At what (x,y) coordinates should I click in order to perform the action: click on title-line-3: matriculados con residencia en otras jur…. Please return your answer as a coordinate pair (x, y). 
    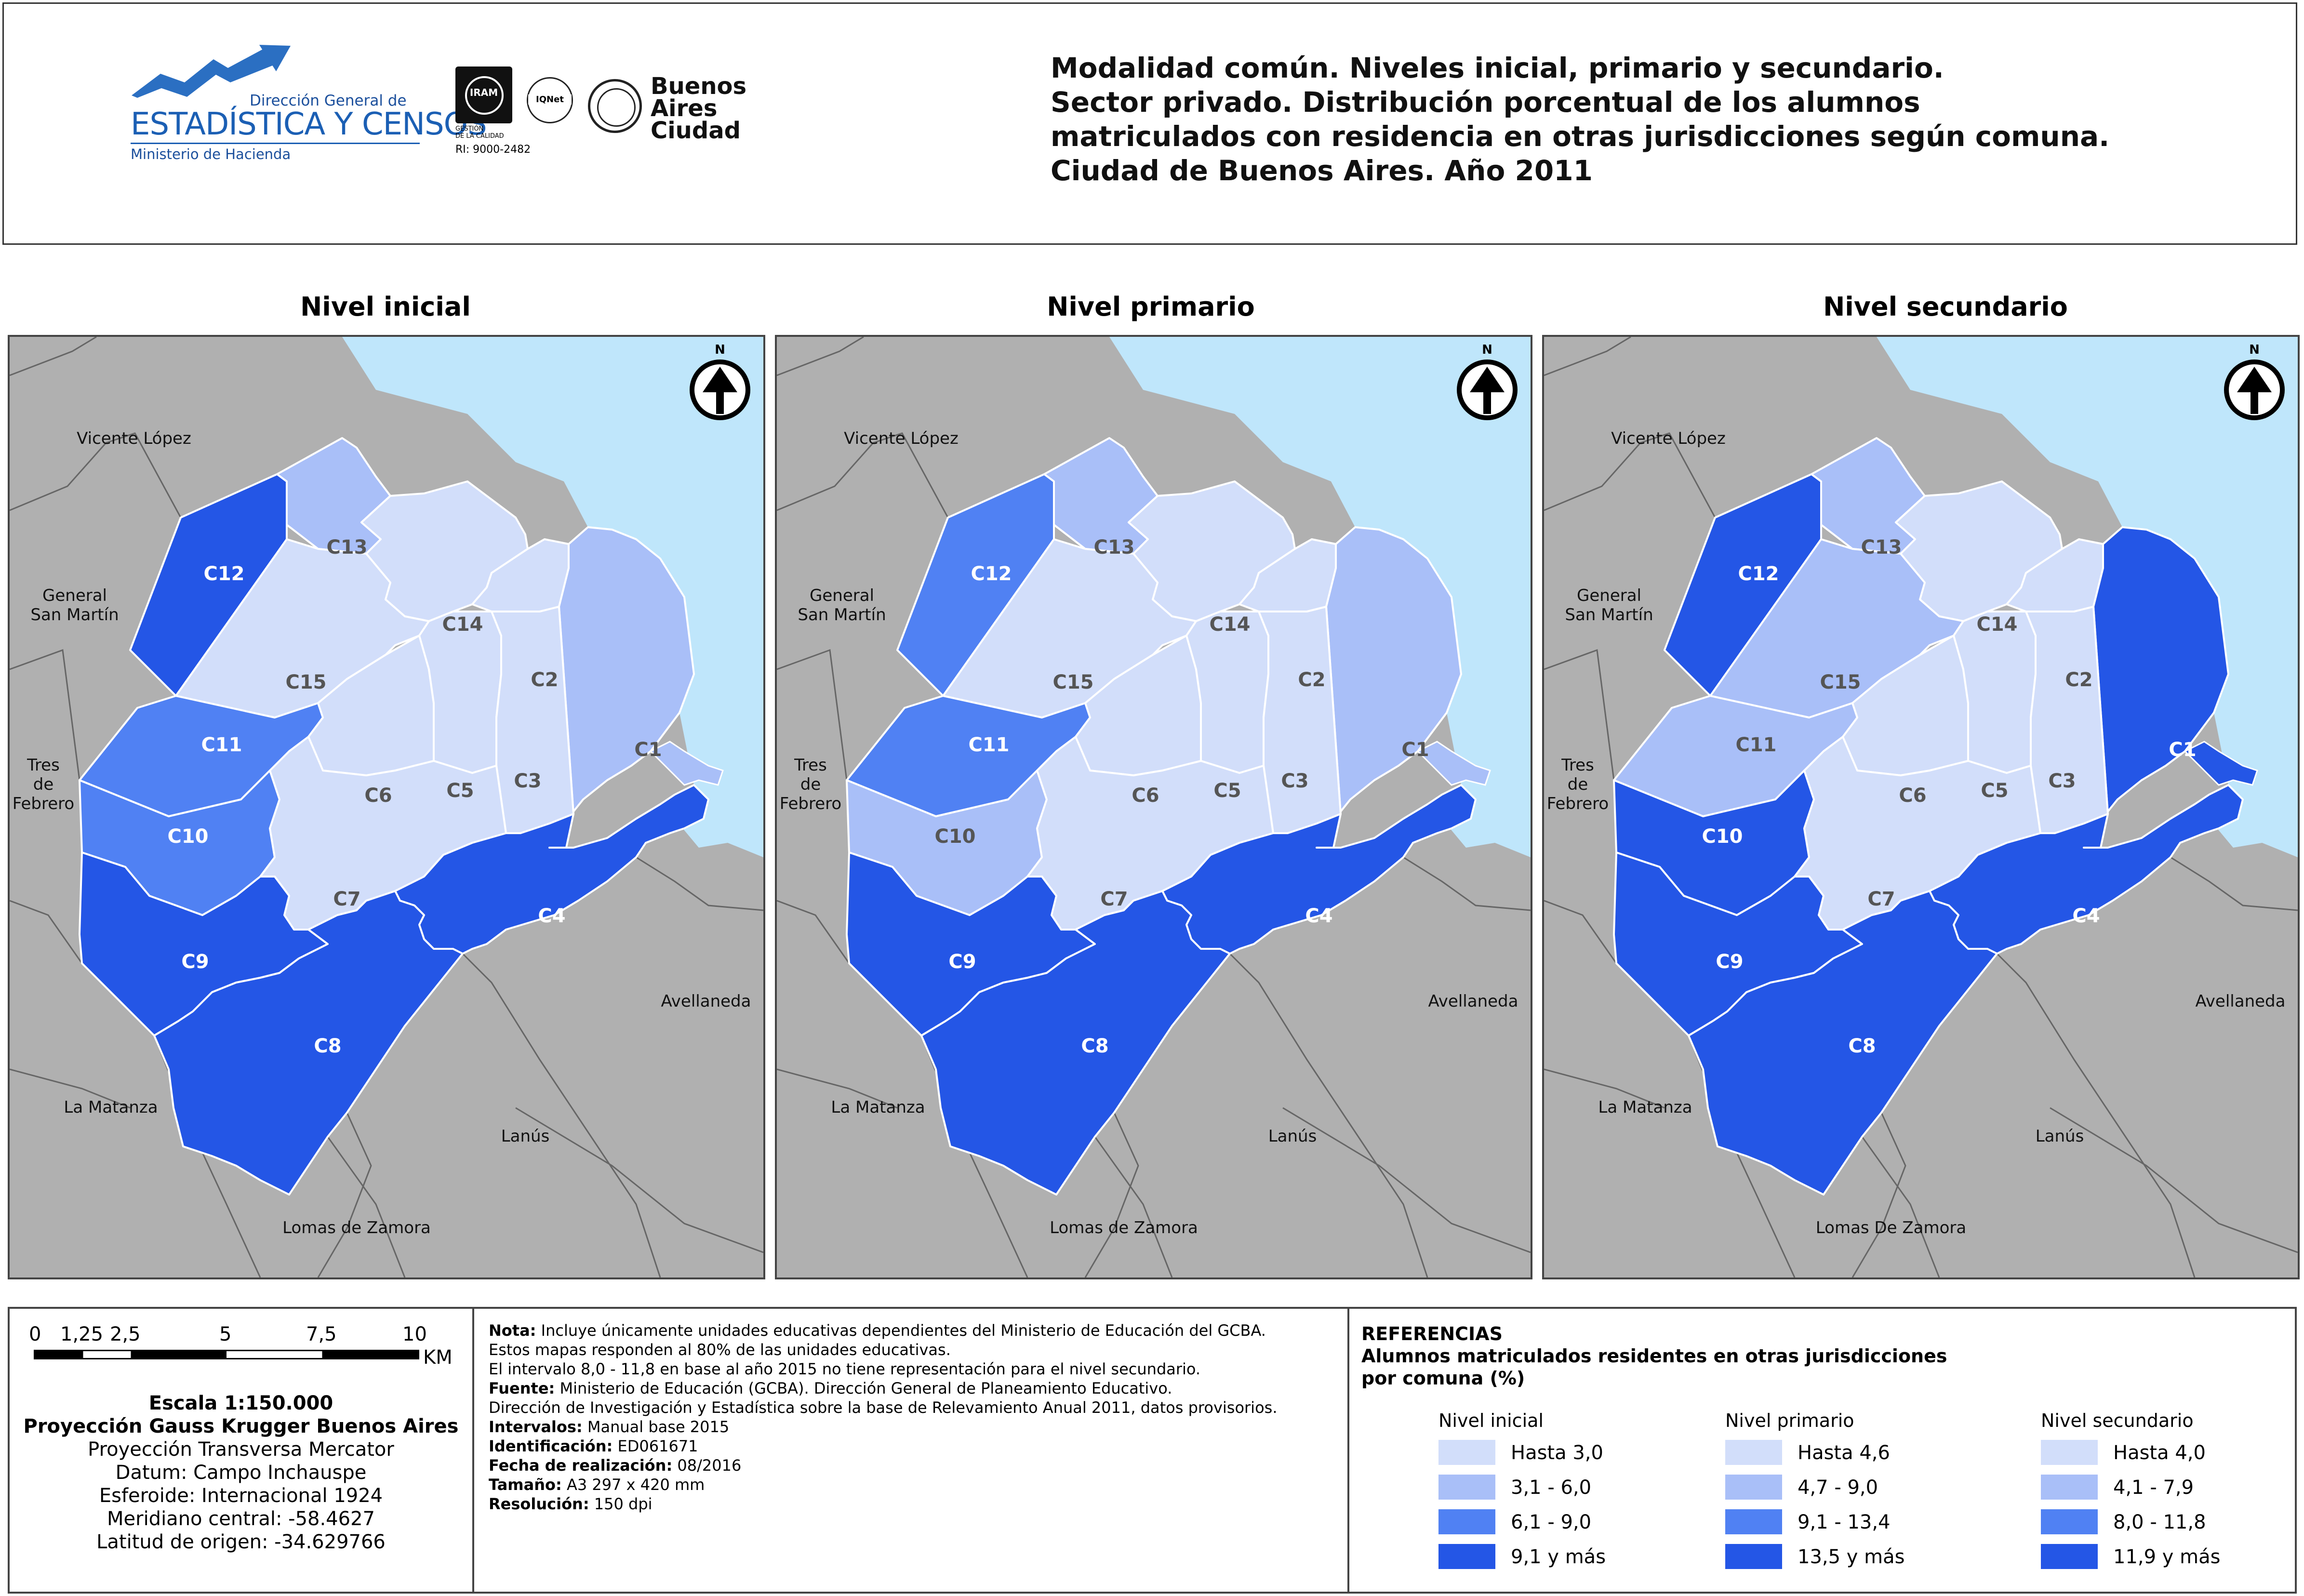
    Looking at the image, I should click on (1580, 136).